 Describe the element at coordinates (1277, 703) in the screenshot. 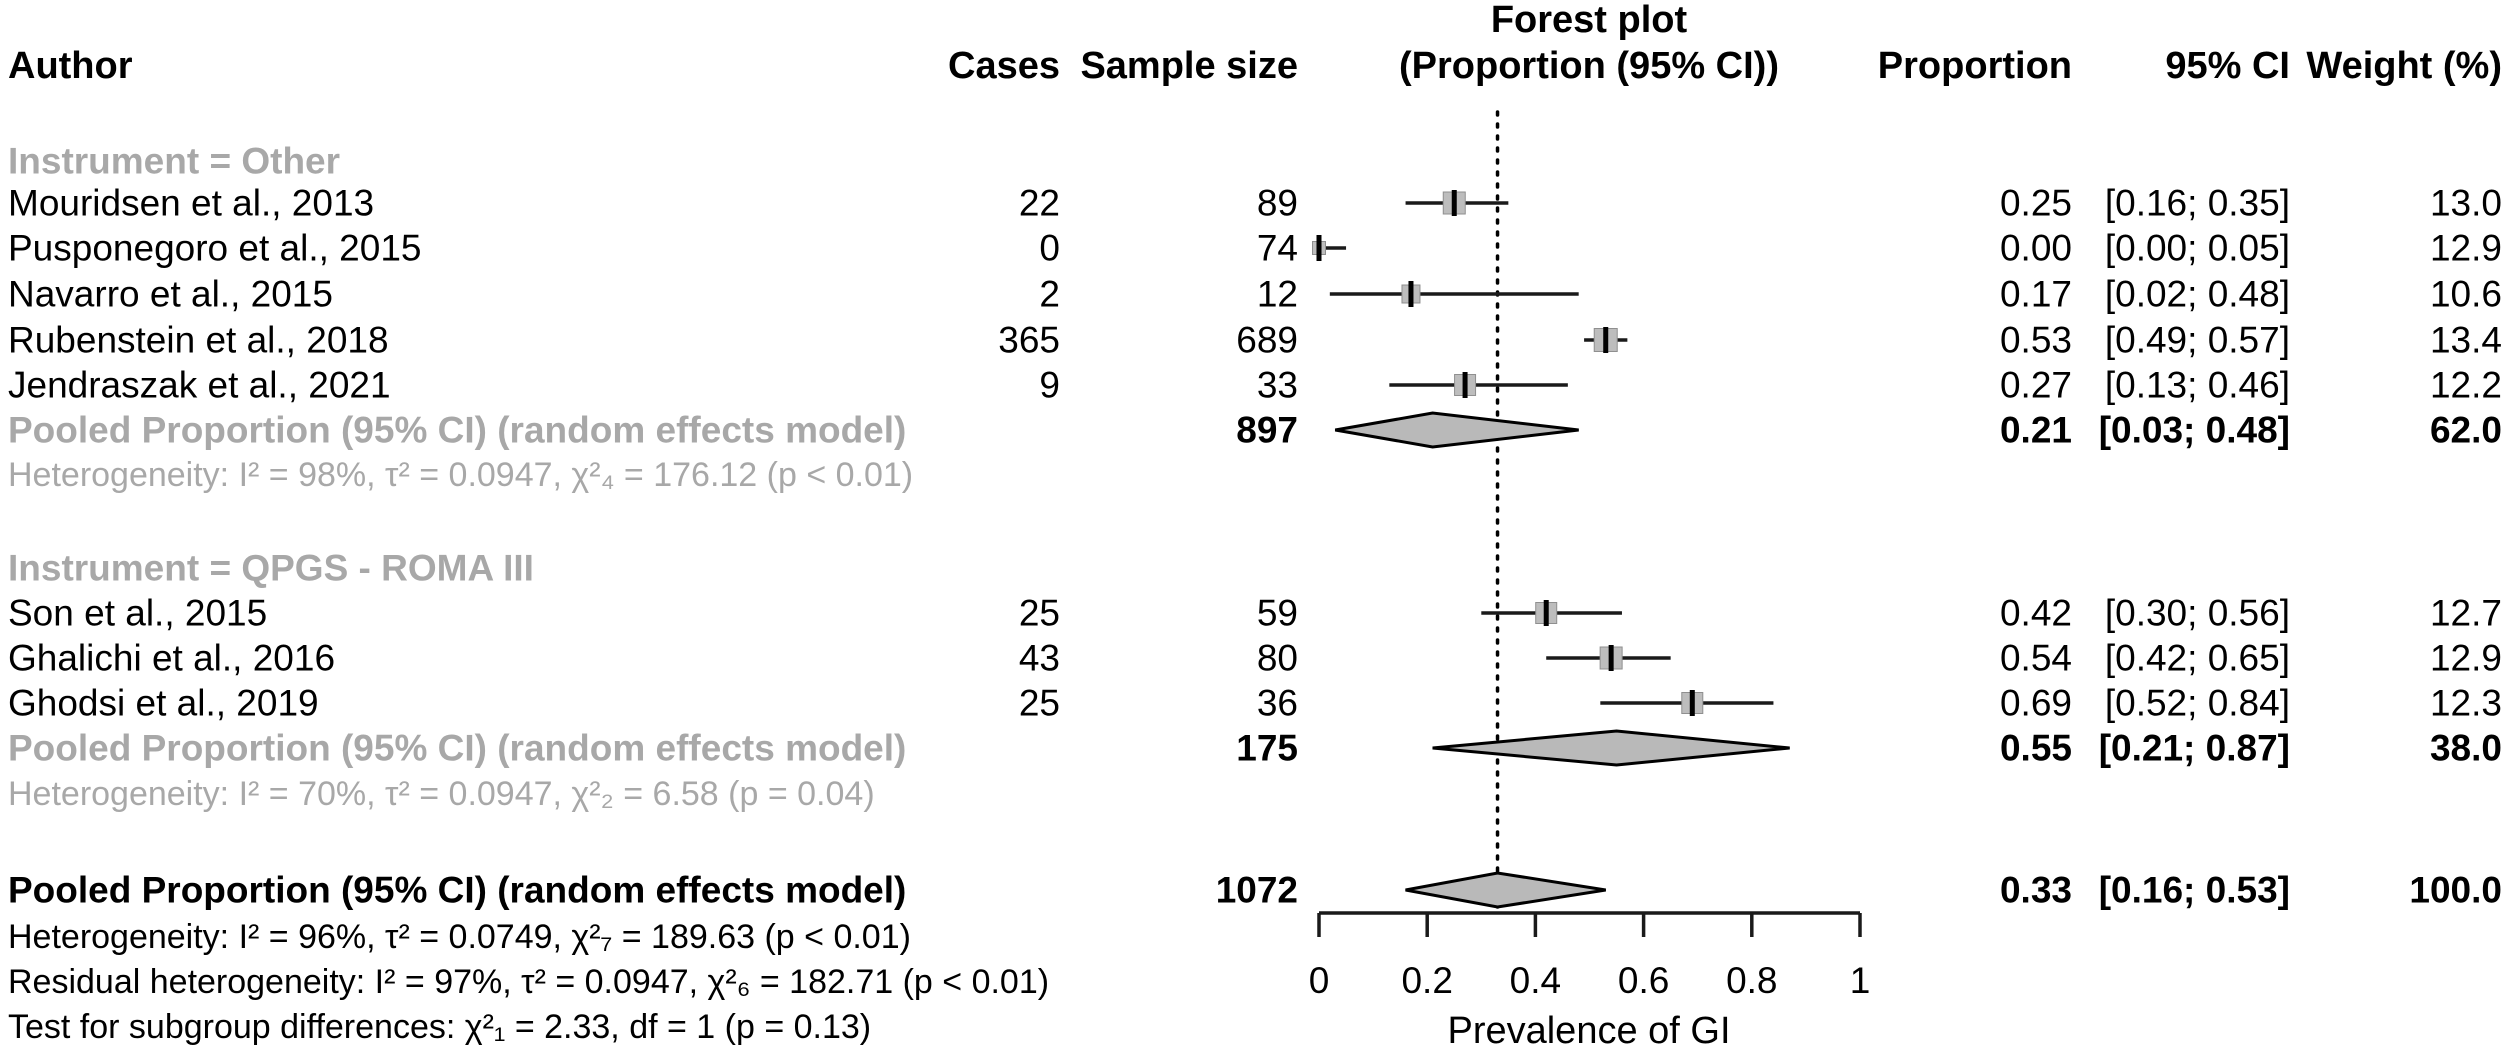

I see `sample-size-value: 36` at that location.